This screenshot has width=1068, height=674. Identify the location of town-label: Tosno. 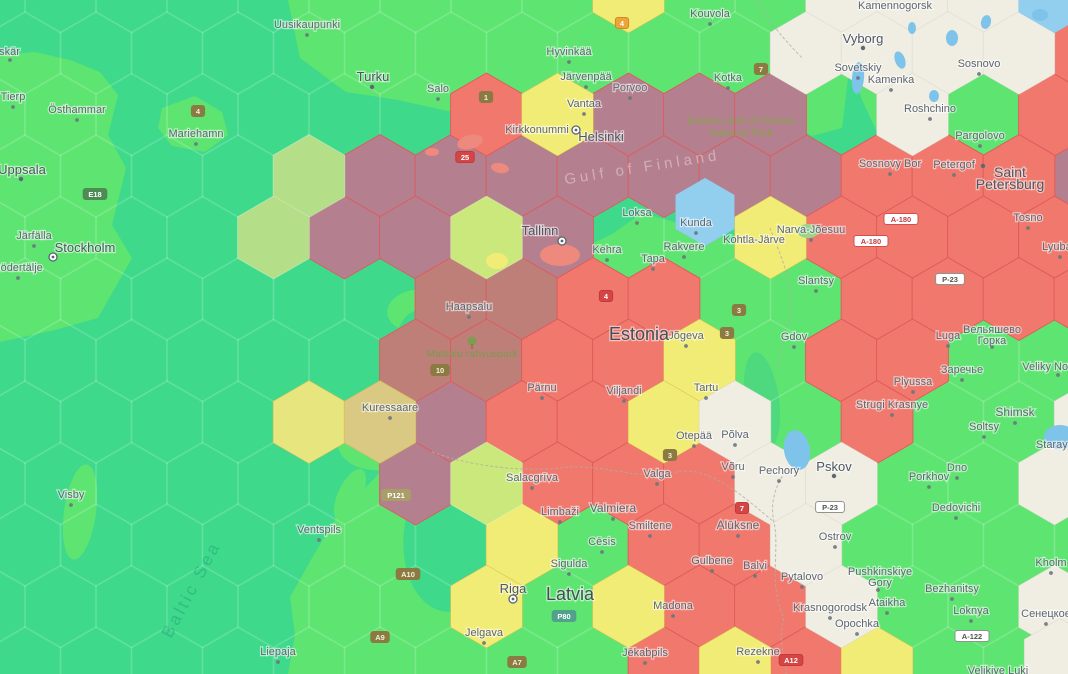
(1027, 218).